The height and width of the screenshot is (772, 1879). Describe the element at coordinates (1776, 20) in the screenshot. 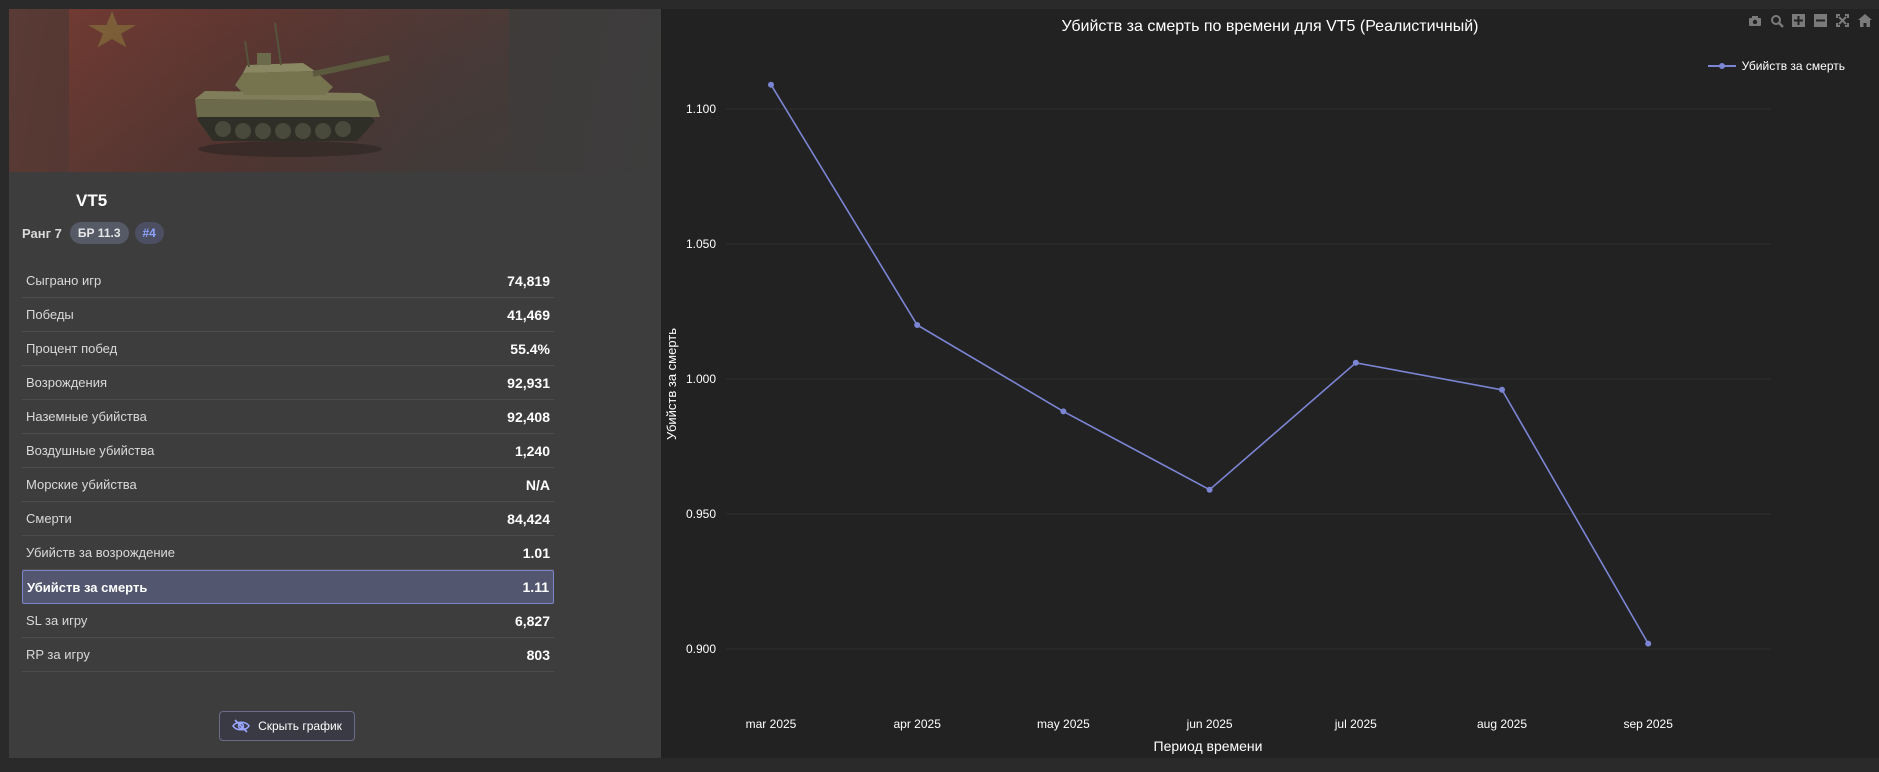

I see `zoom-icon` at that location.